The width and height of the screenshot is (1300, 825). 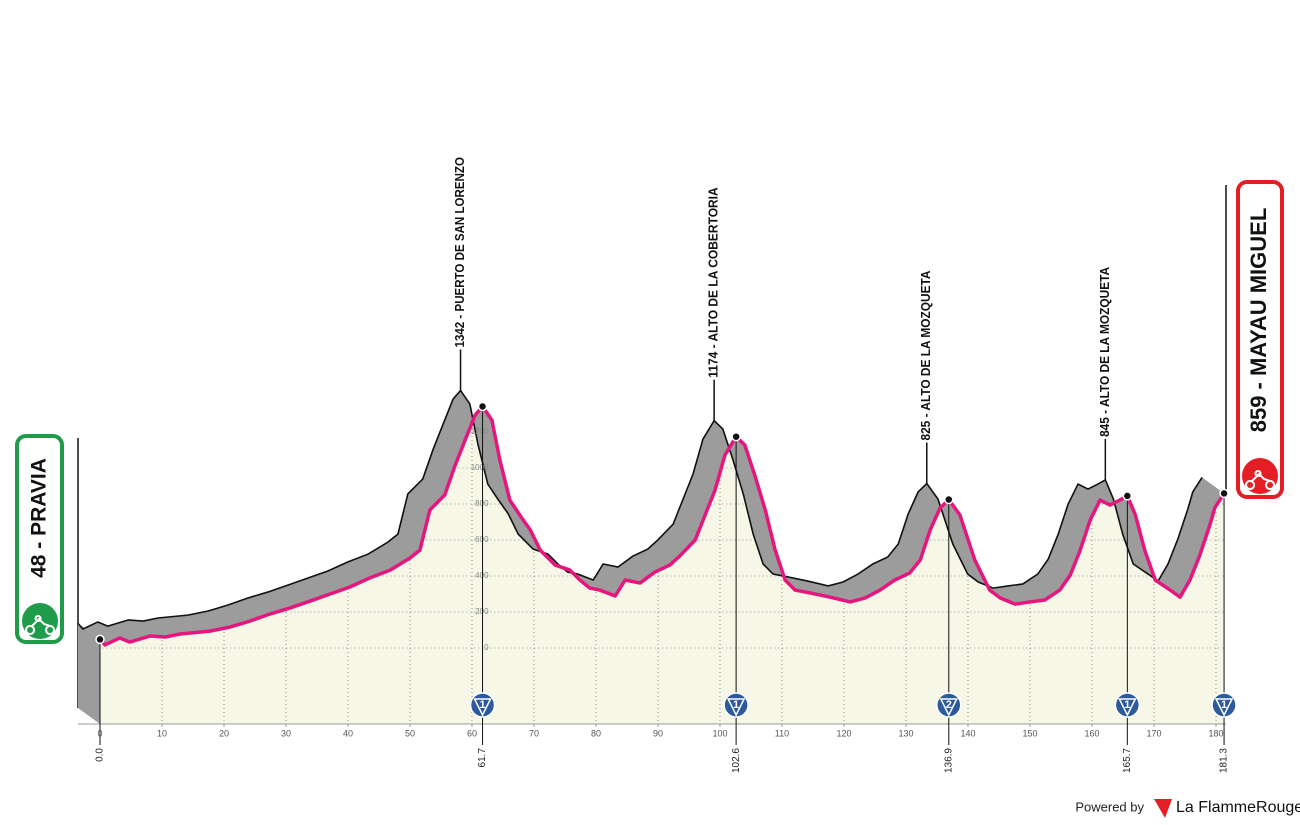 What do you see at coordinates (480, 431) in the screenshot?
I see `y-tick-label: 1200` at bounding box center [480, 431].